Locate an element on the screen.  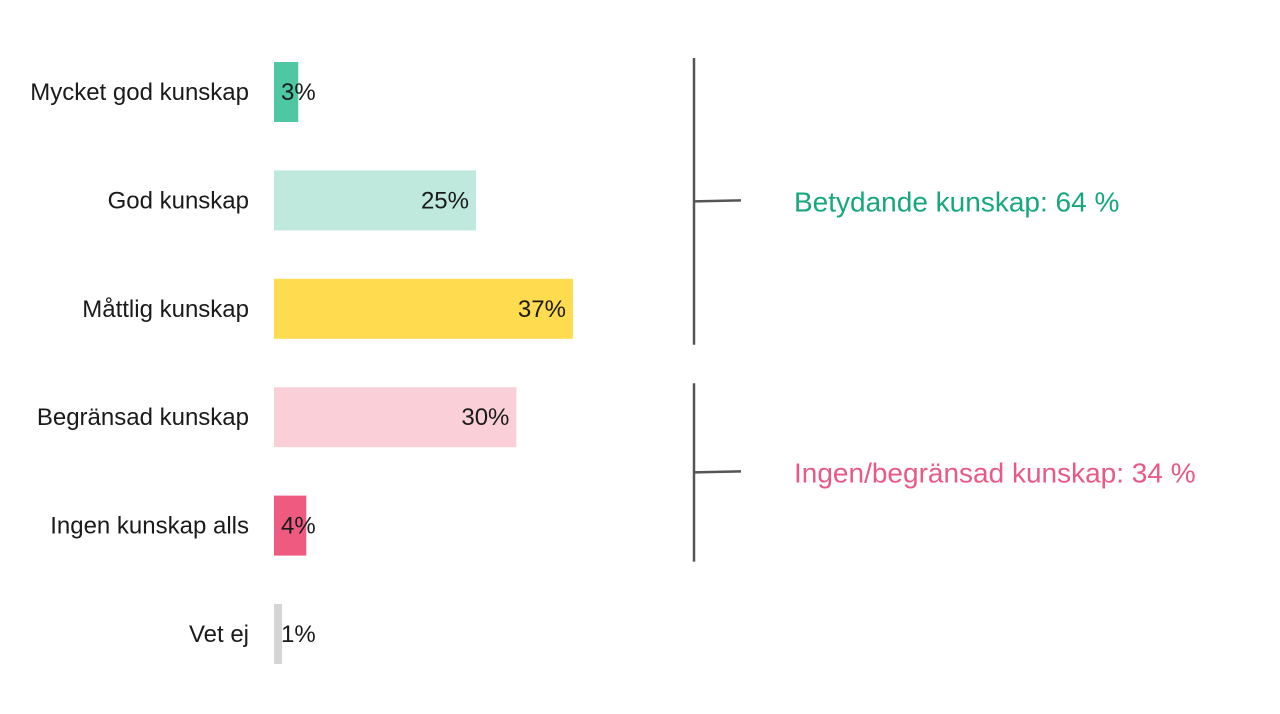
value-label-3: 37% is located at coordinates (542, 309).